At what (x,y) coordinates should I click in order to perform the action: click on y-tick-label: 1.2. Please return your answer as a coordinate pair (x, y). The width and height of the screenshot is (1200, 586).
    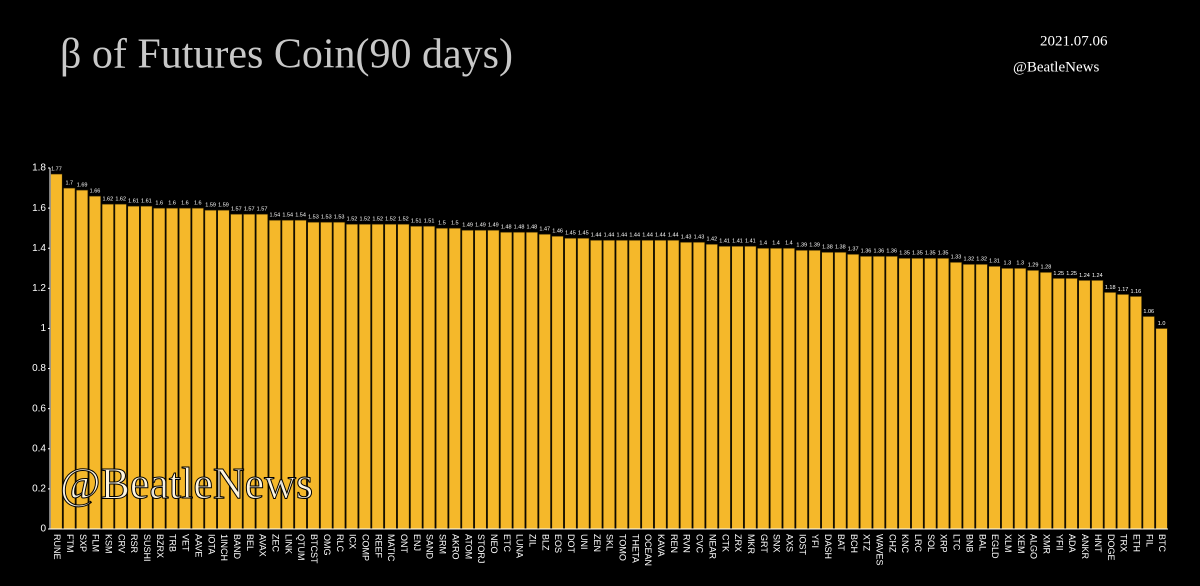
    Looking at the image, I should click on (39, 288).